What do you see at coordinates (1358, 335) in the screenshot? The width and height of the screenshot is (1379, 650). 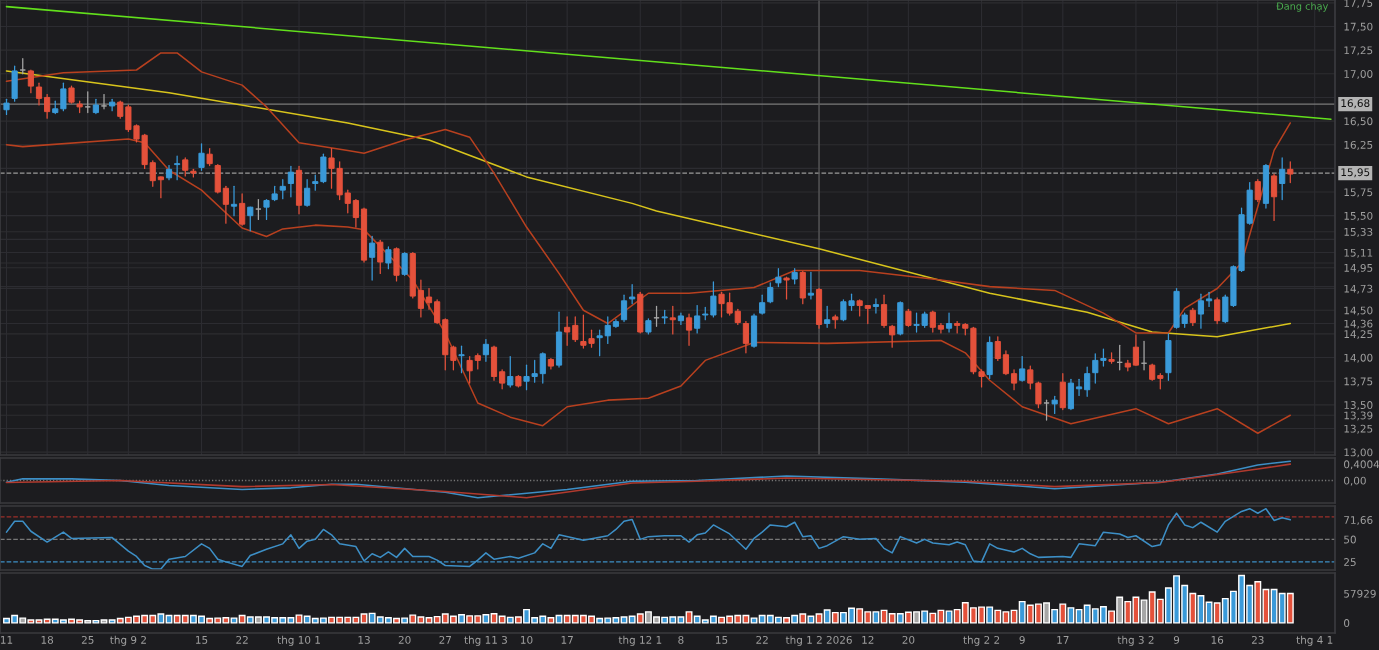 I see `y-tick-label: 14,25` at bounding box center [1358, 335].